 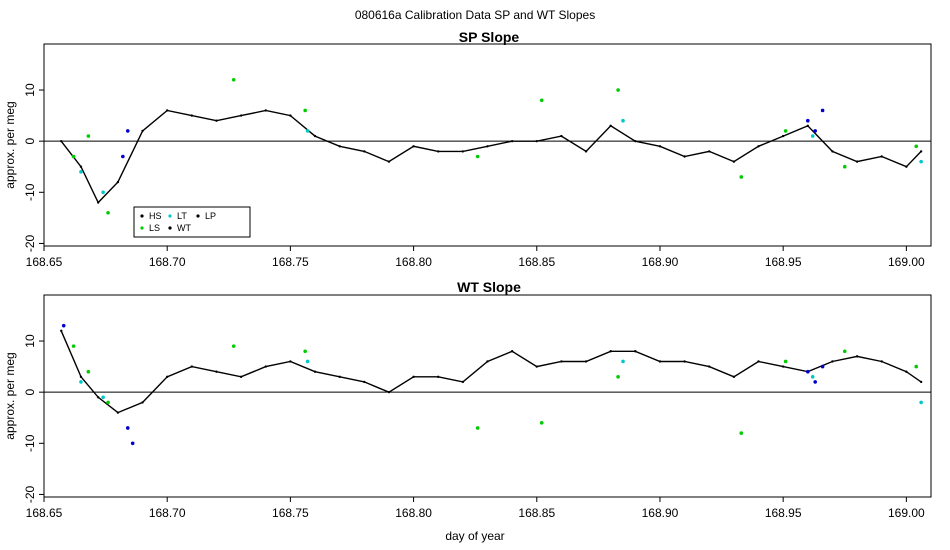 What do you see at coordinates (154, 228) in the screenshot?
I see `legend-label-ls: LS` at bounding box center [154, 228].